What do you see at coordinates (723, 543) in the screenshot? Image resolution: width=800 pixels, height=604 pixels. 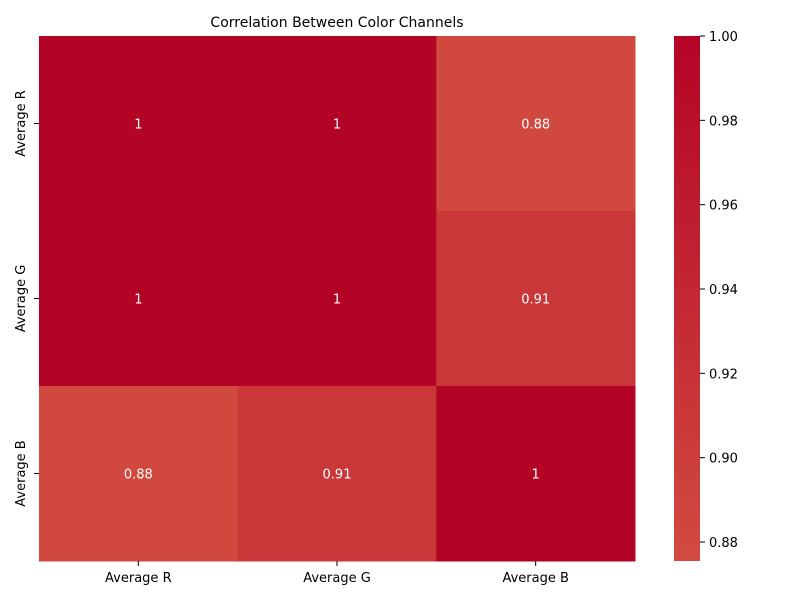 I see `colorbar-tick-label: 0.88` at bounding box center [723, 543].